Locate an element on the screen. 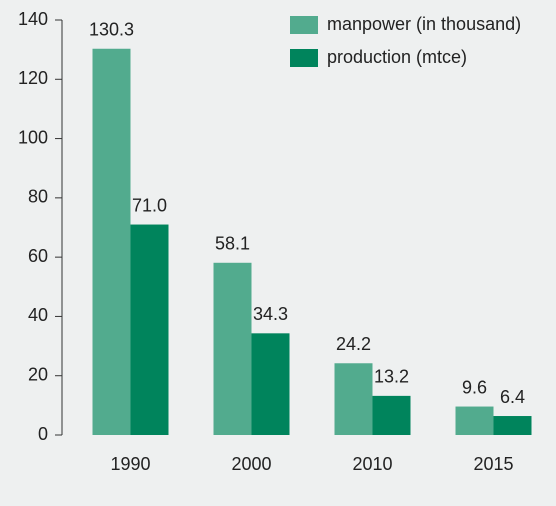 This screenshot has height=506, width=556. value-label: 130.3 is located at coordinates (111, 30).